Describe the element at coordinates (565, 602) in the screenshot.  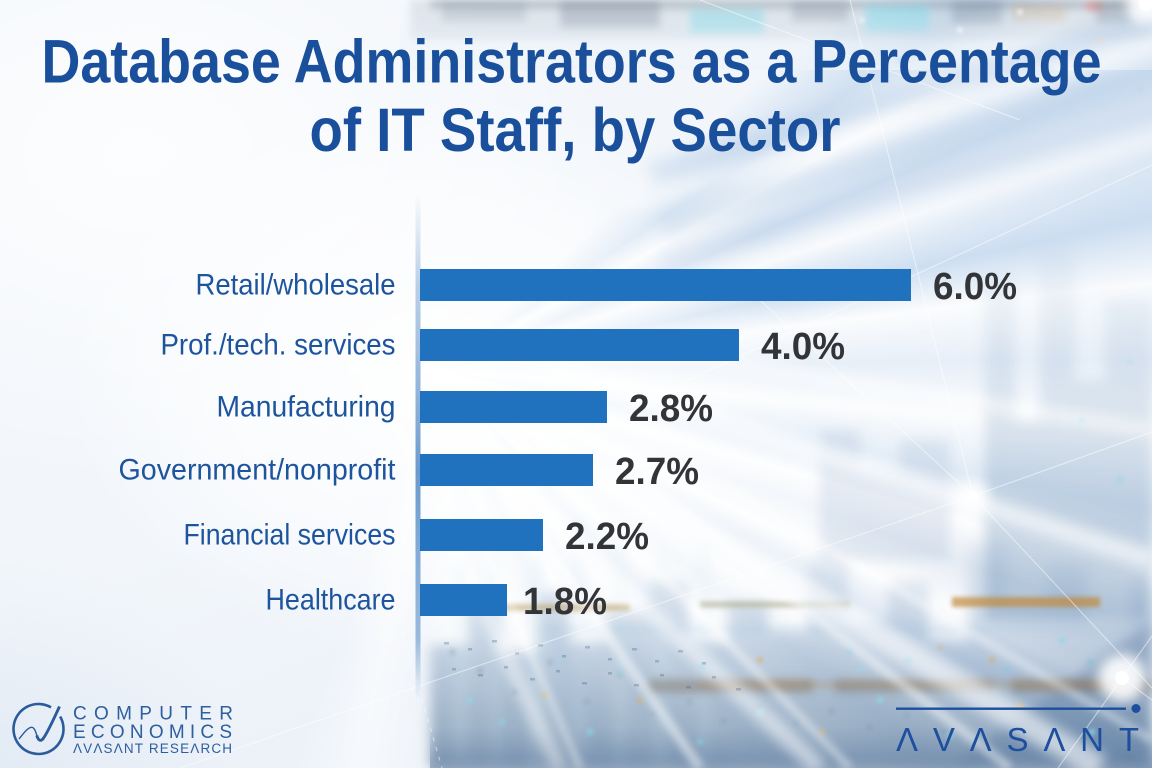
I see `svg-text: 1.8%` at that location.